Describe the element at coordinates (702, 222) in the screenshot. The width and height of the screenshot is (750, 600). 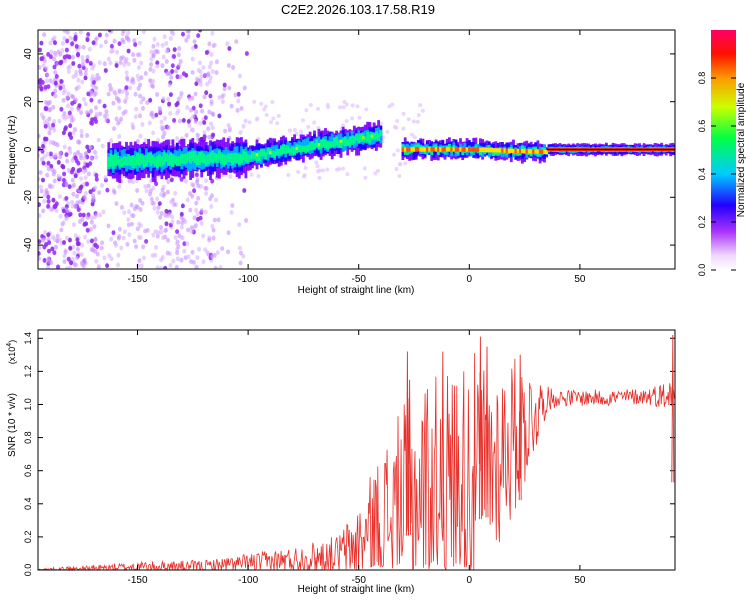
I see `colorbar-tick-label: 0.2` at that location.